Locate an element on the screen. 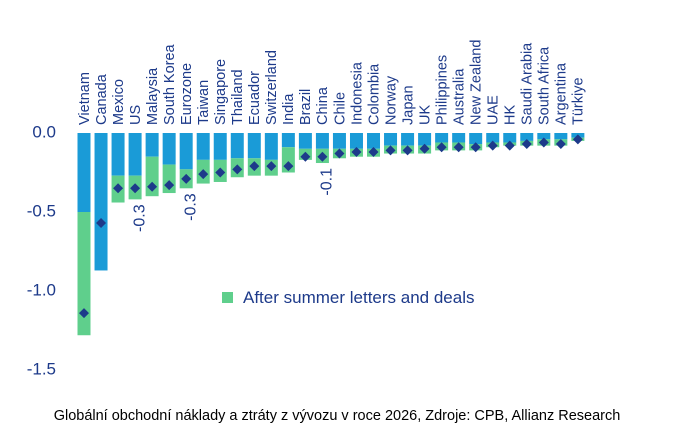 Image resolution: width=674 pixels, height=437 pixels. x-tick-label: Chile is located at coordinates (340, 108).